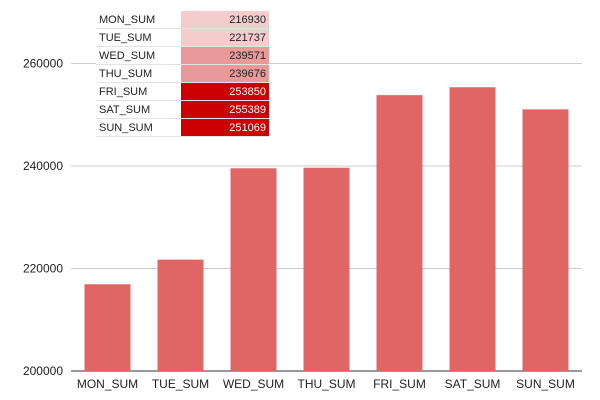 The width and height of the screenshot is (600, 400). What do you see at coordinates (225, 109) in the screenshot?
I see `table-cell-value: 255389` at bounding box center [225, 109].